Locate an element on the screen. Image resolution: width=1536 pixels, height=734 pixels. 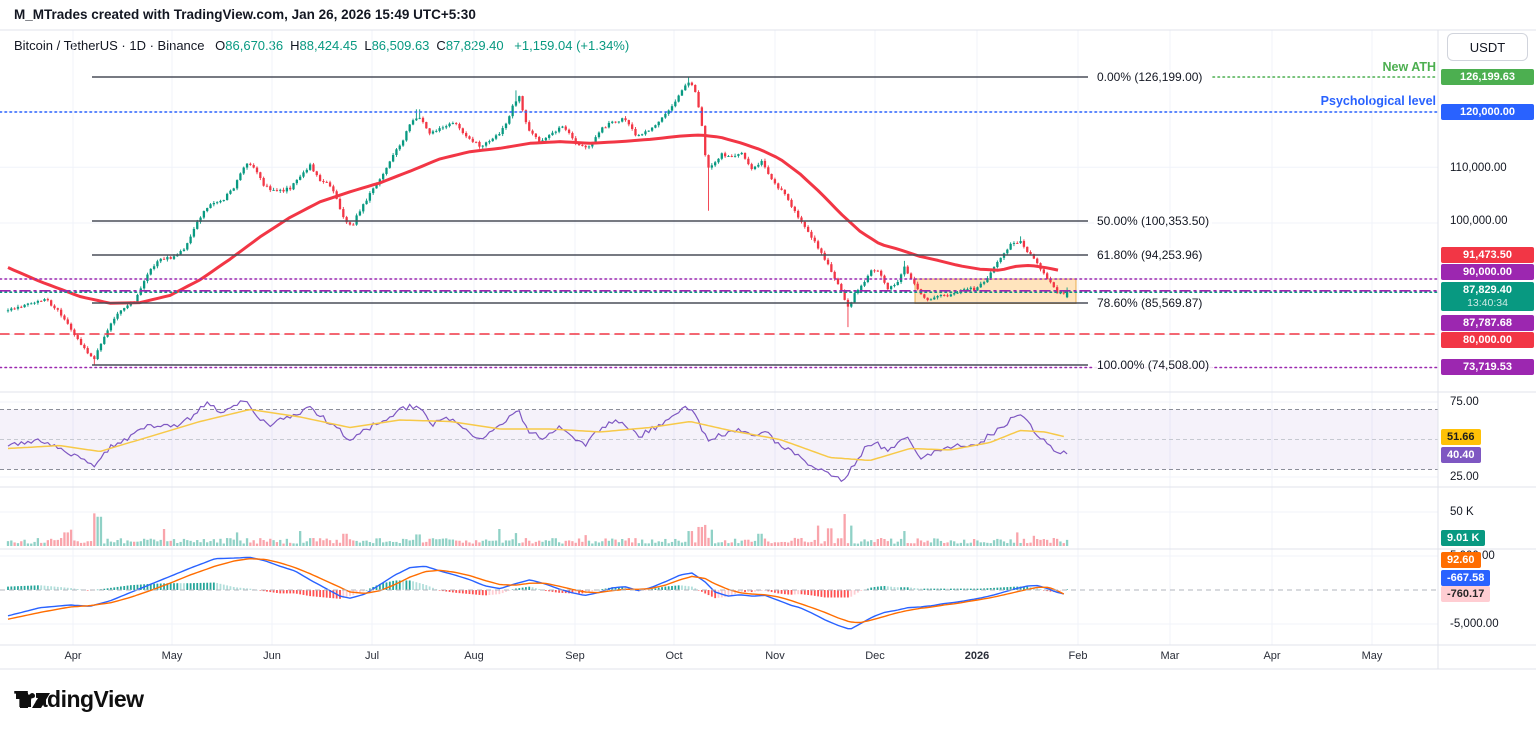
new-ath-label: New ATH is located at coordinates (1409, 67).